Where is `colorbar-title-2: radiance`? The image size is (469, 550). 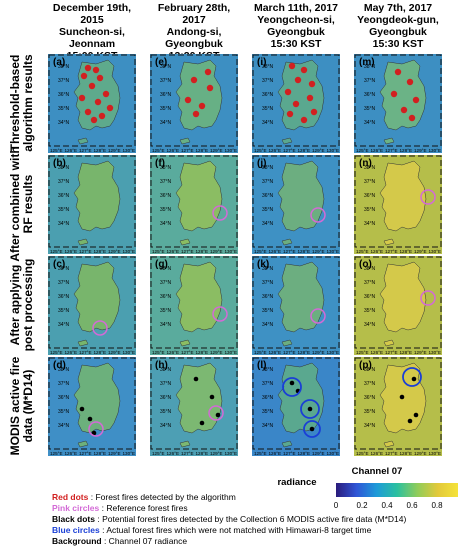 colorbar-title-2: radiance is located at coordinates (297, 482).